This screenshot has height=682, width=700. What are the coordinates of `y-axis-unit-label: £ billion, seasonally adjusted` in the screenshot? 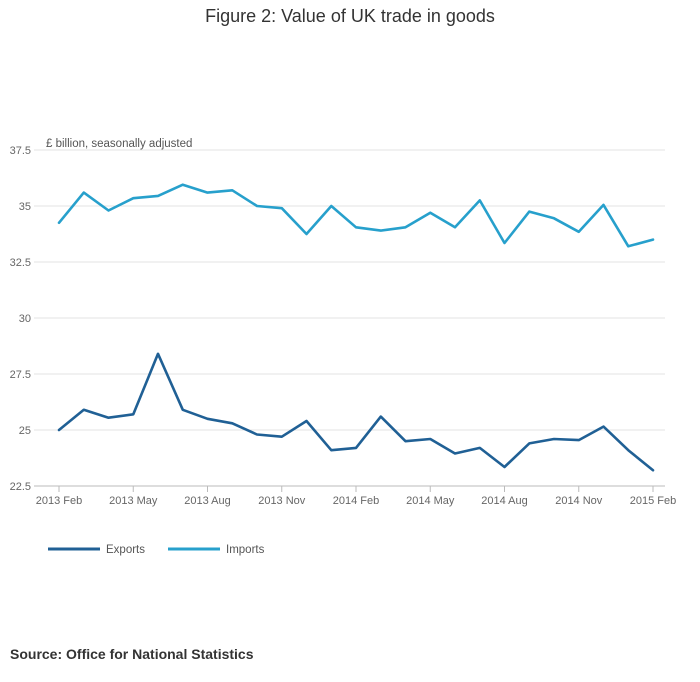 It's located at (119, 144).